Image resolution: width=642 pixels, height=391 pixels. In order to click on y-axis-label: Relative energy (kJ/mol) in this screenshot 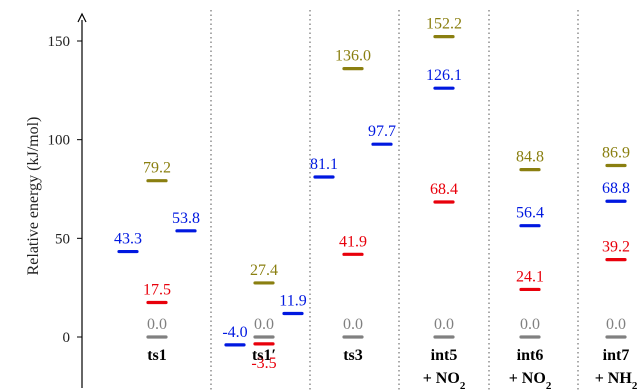, I will do `click(33, 196)`.